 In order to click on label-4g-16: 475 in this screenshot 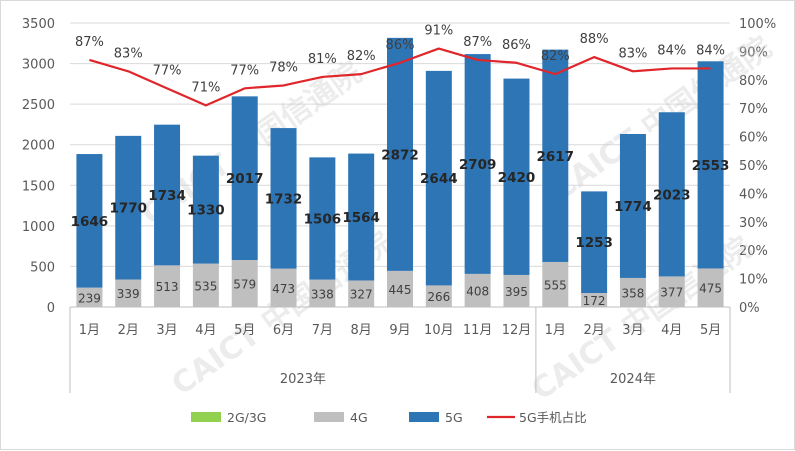, I will do `click(710, 289)`.